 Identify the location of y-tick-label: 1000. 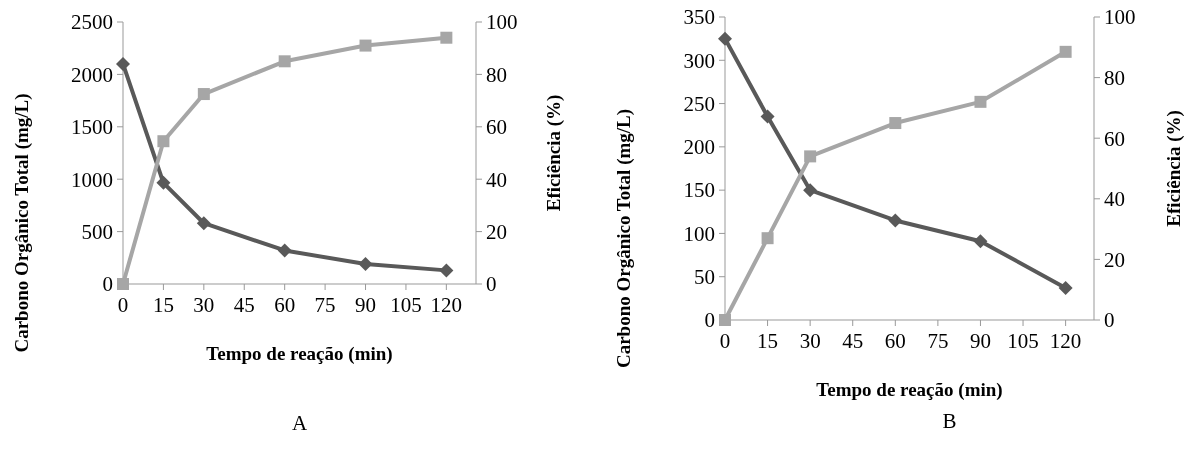
(92, 179).